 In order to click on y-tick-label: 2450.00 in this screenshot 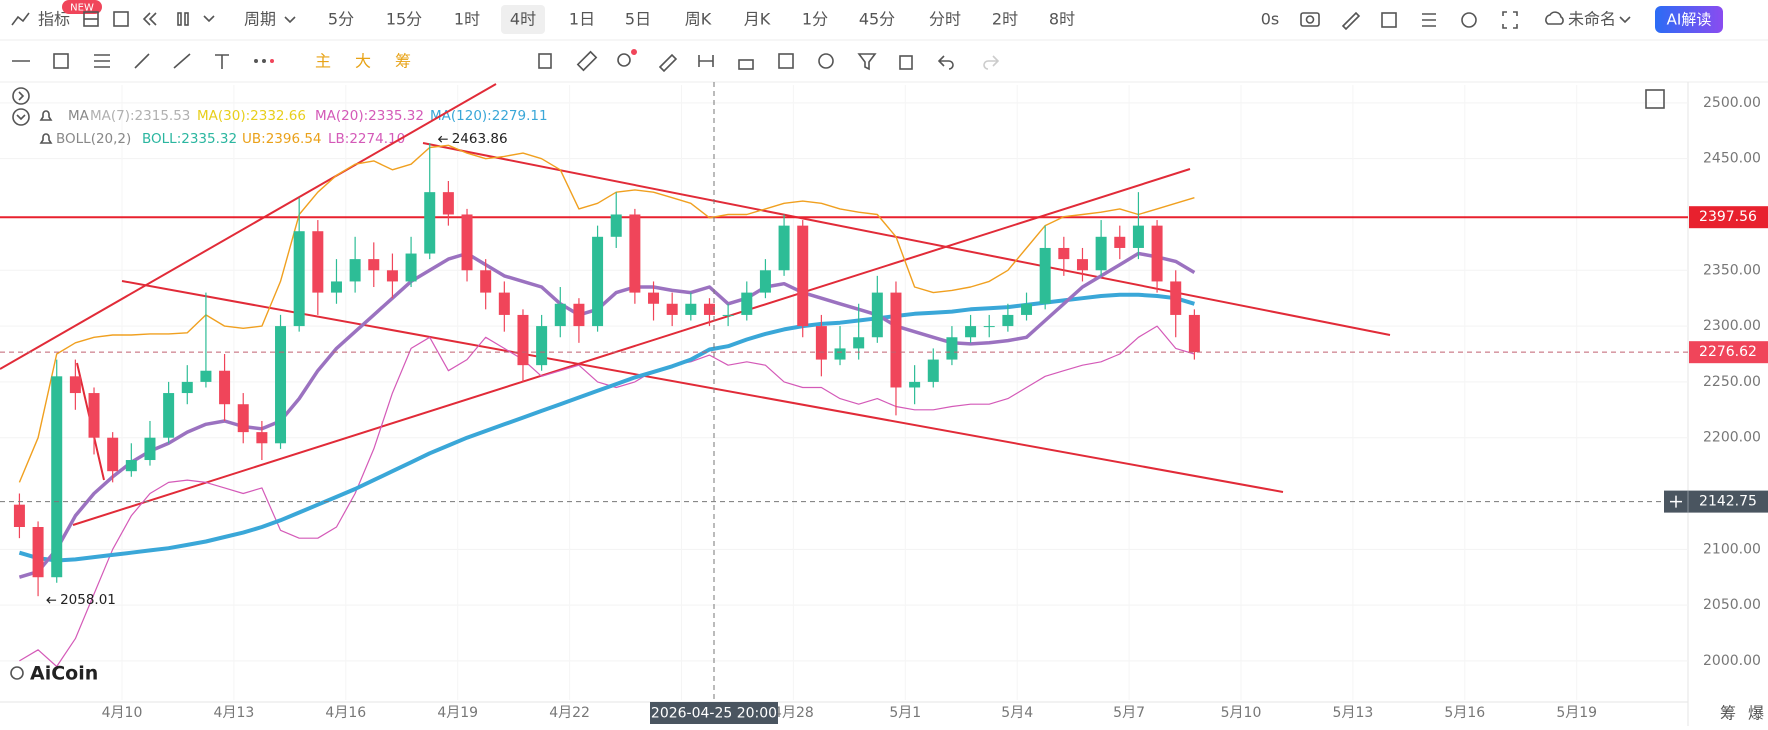, I will do `click(1732, 159)`.